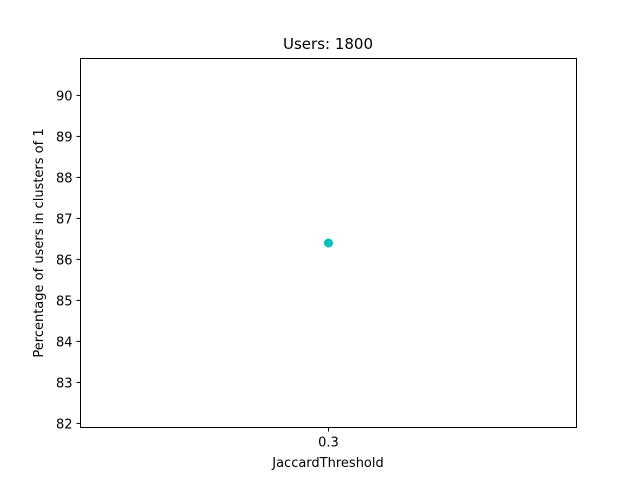 Image resolution: width=640 pixels, height=480 pixels. I want to click on y-tick-label: 89, so click(64, 137).